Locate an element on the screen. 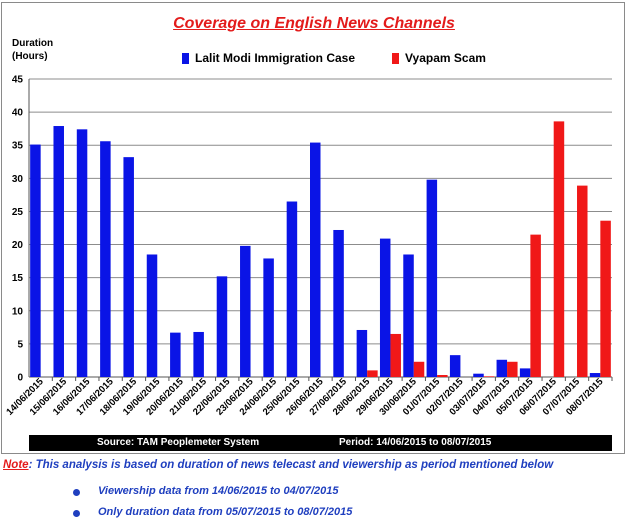  y-tick-label: 45 is located at coordinates (18, 80).